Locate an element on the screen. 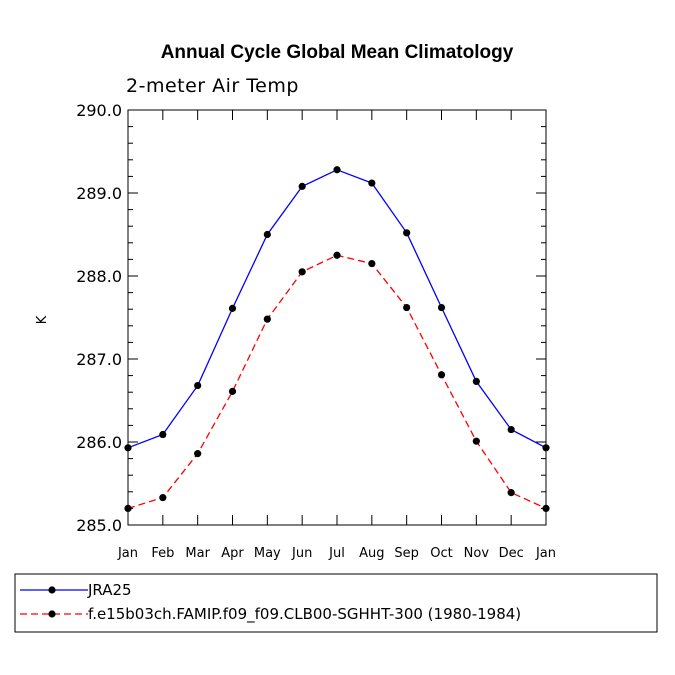  x-tick-label: Oct is located at coordinates (441, 553).